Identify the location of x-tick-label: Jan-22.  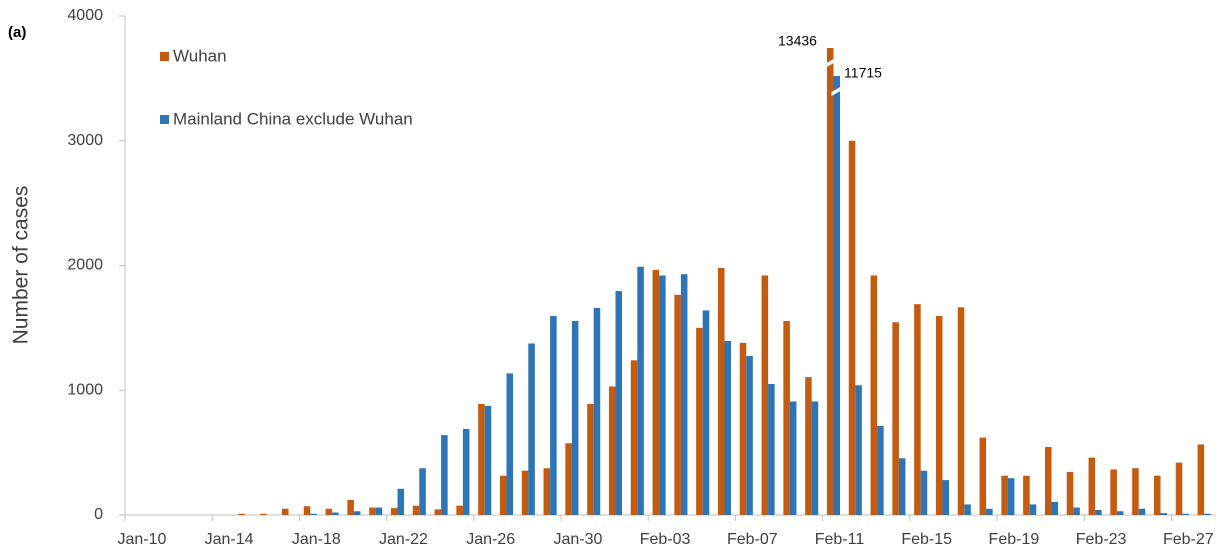
(403, 539).